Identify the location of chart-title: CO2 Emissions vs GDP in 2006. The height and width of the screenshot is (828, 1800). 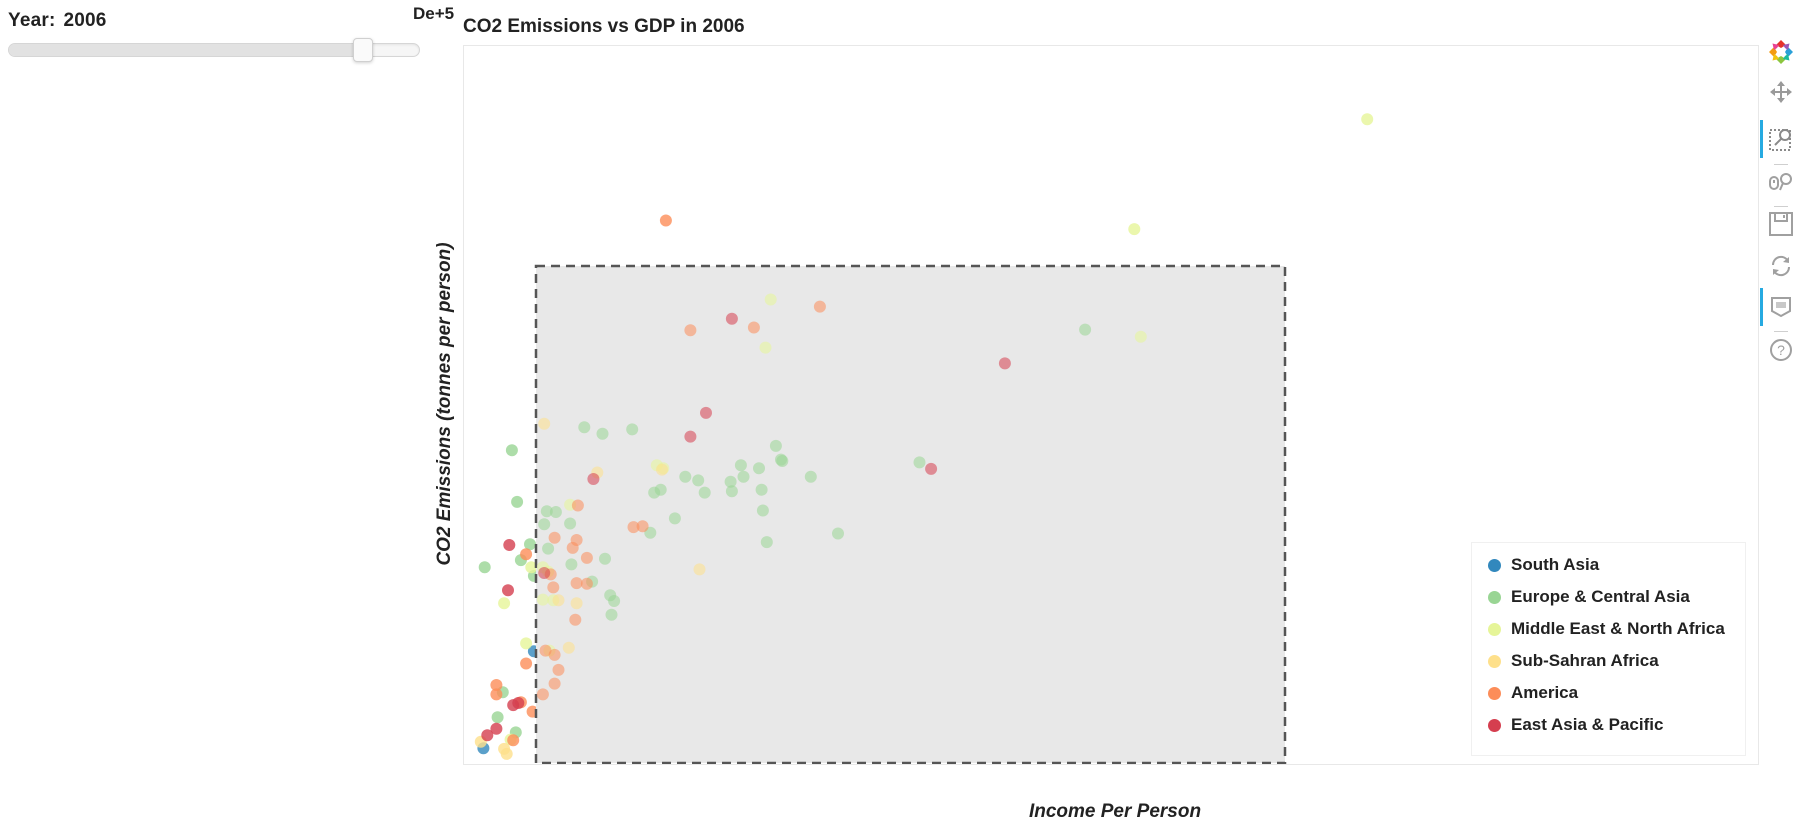
(604, 26).